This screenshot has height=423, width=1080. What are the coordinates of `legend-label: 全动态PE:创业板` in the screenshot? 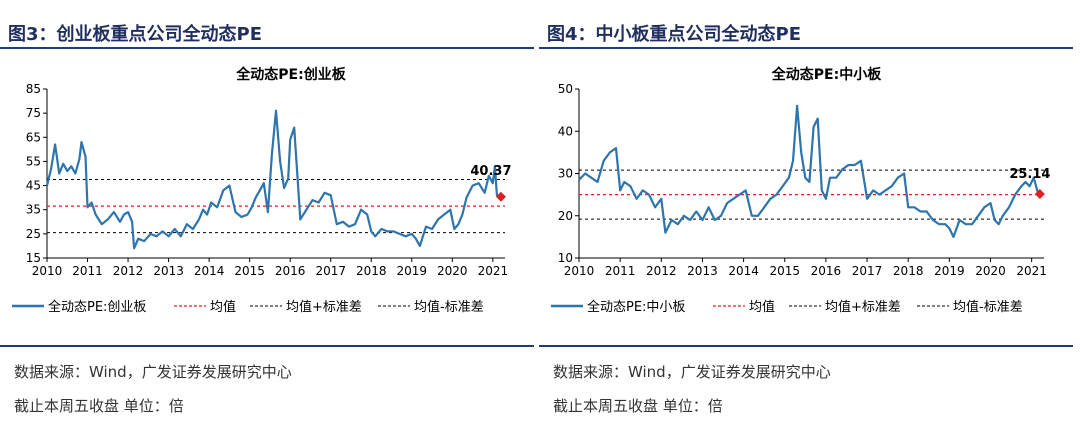 It's located at (97, 307).